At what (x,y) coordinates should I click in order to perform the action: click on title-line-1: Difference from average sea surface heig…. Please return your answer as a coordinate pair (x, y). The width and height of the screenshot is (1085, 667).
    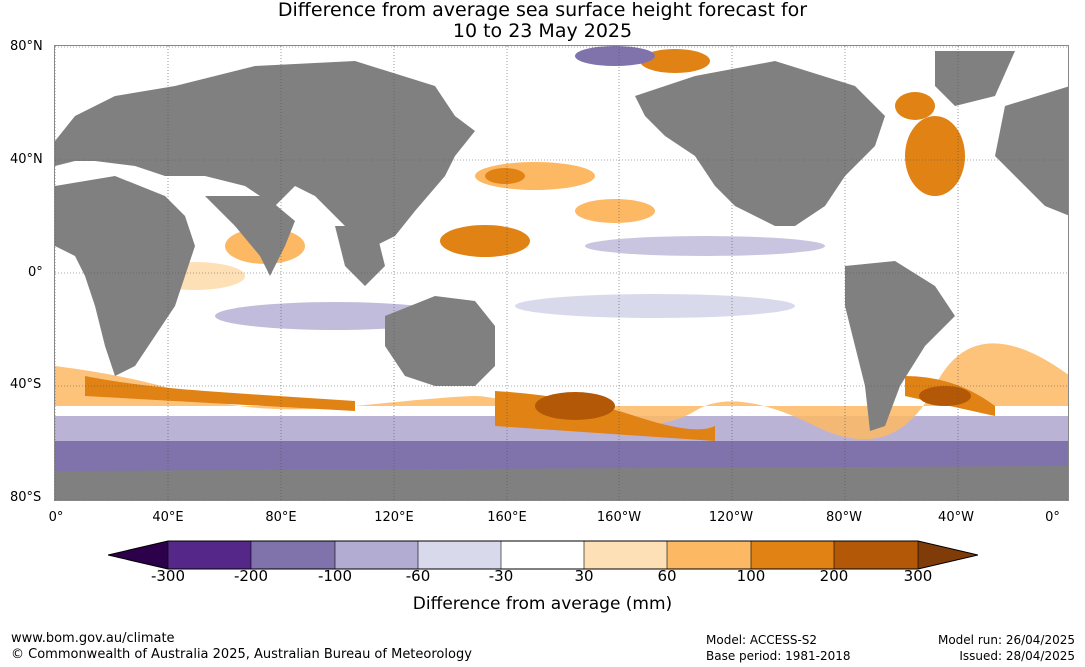
    Looking at the image, I should click on (542, 10).